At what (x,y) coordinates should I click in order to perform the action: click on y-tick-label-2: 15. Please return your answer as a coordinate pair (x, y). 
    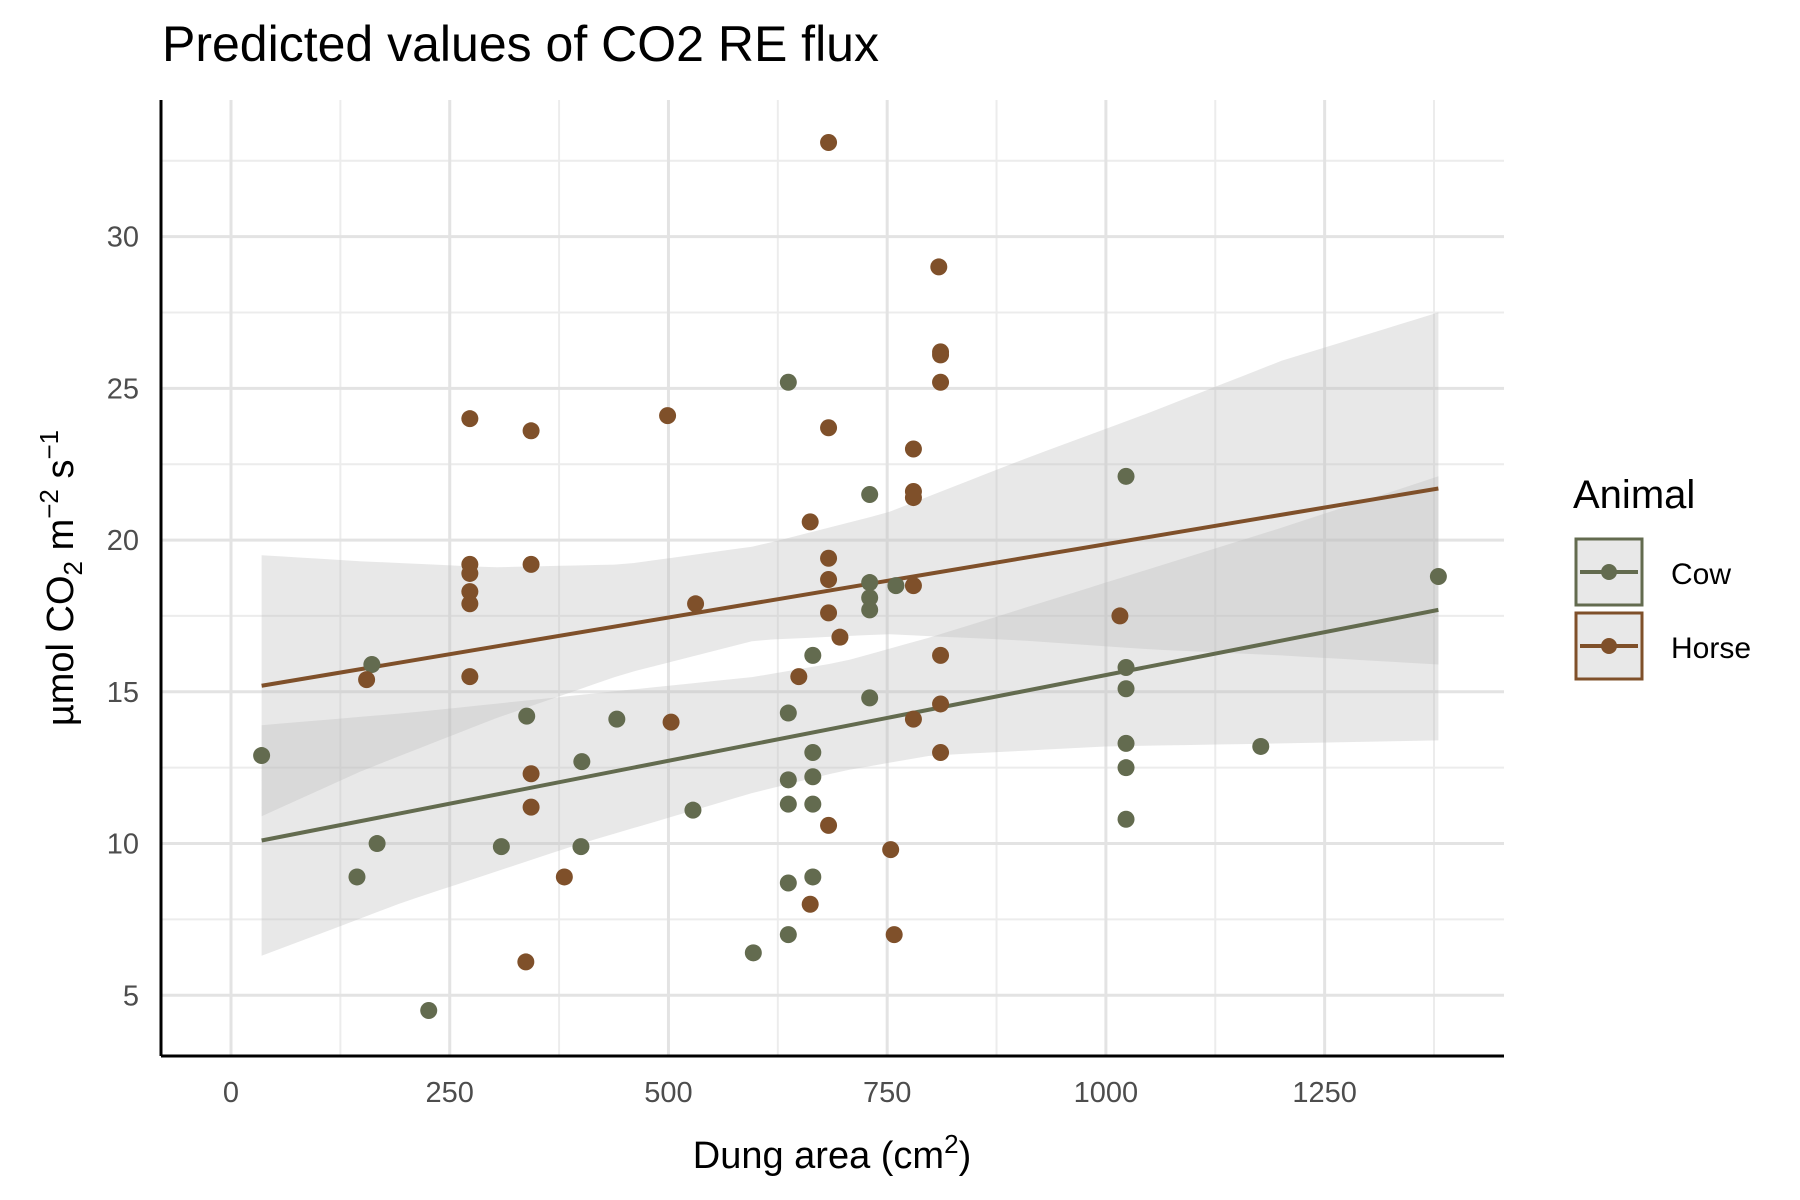
    Looking at the image, I should click on (123, 693).